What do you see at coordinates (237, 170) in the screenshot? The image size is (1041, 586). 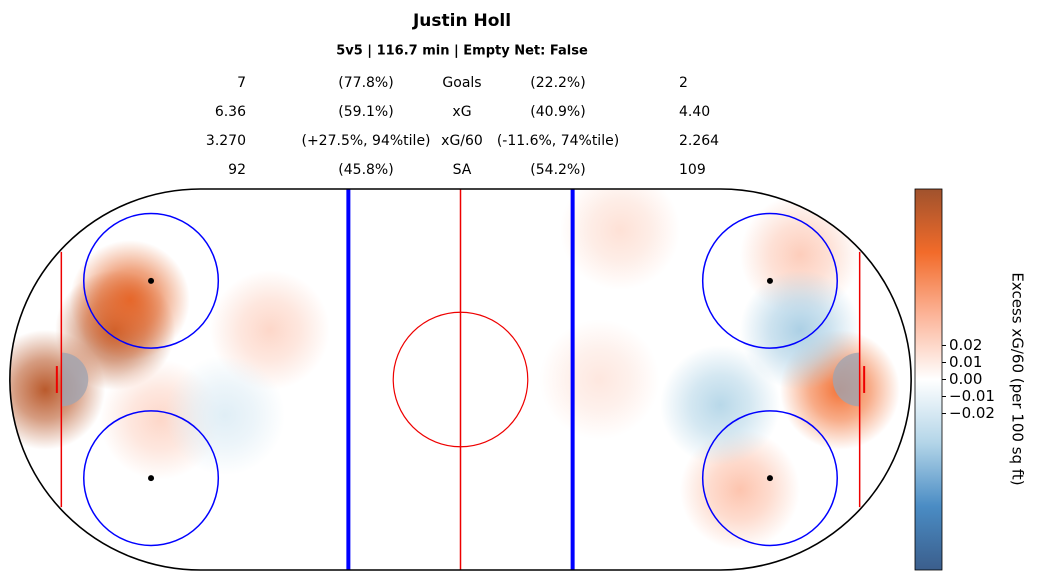 I see `stat-left: 92` at bounding box center [237, 170].